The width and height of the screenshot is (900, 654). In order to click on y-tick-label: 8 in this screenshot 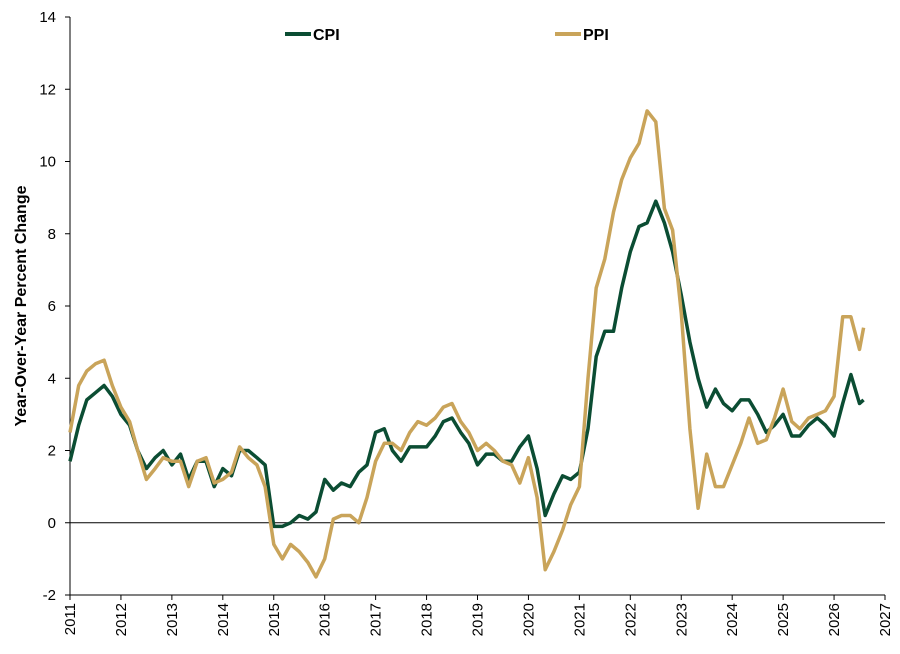, I will do `click(52, 234)`.